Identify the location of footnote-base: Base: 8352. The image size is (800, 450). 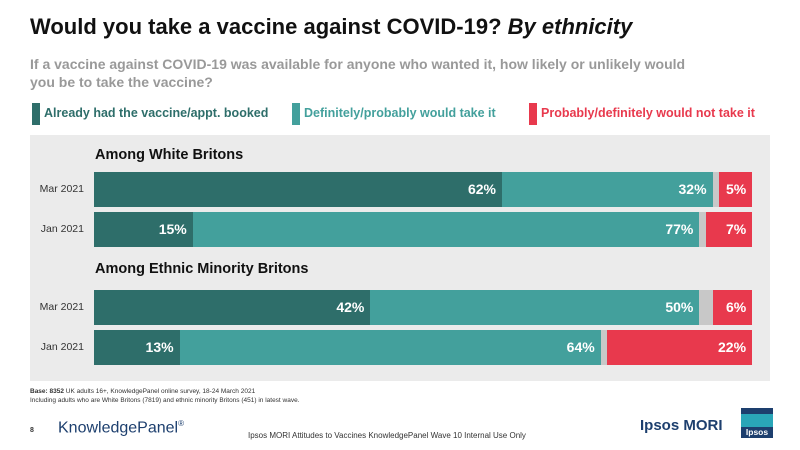
(47, 391).